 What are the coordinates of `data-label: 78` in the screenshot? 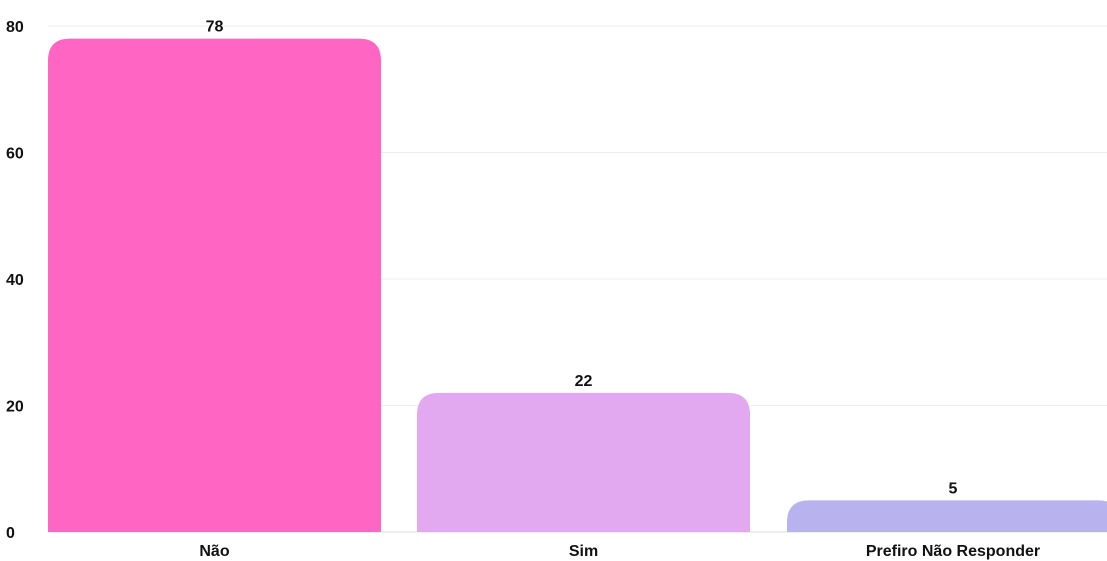 It's located at (215, 27).